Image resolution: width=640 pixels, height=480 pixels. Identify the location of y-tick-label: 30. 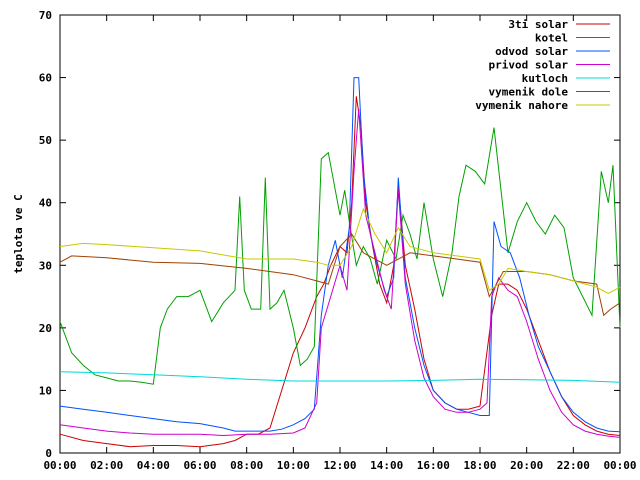
(45, 265).